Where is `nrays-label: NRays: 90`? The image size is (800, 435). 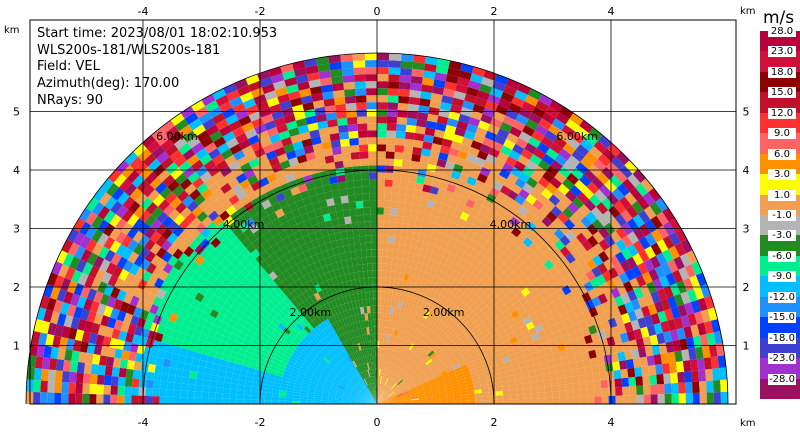 nrays-label: NRays: 90 is located at coordinates (70, 100).